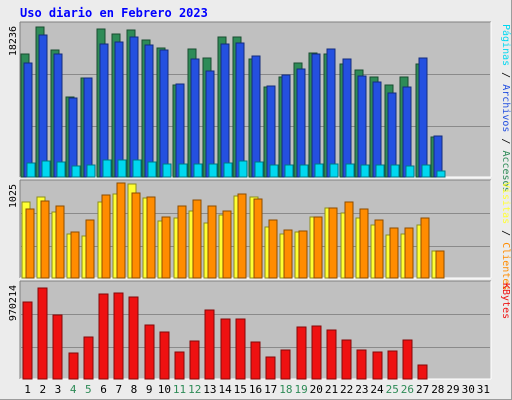  What do you see at coordinates (149, 389) in the screenshot?
I see `day-label-9: 9` at bounding box center [149, 389].